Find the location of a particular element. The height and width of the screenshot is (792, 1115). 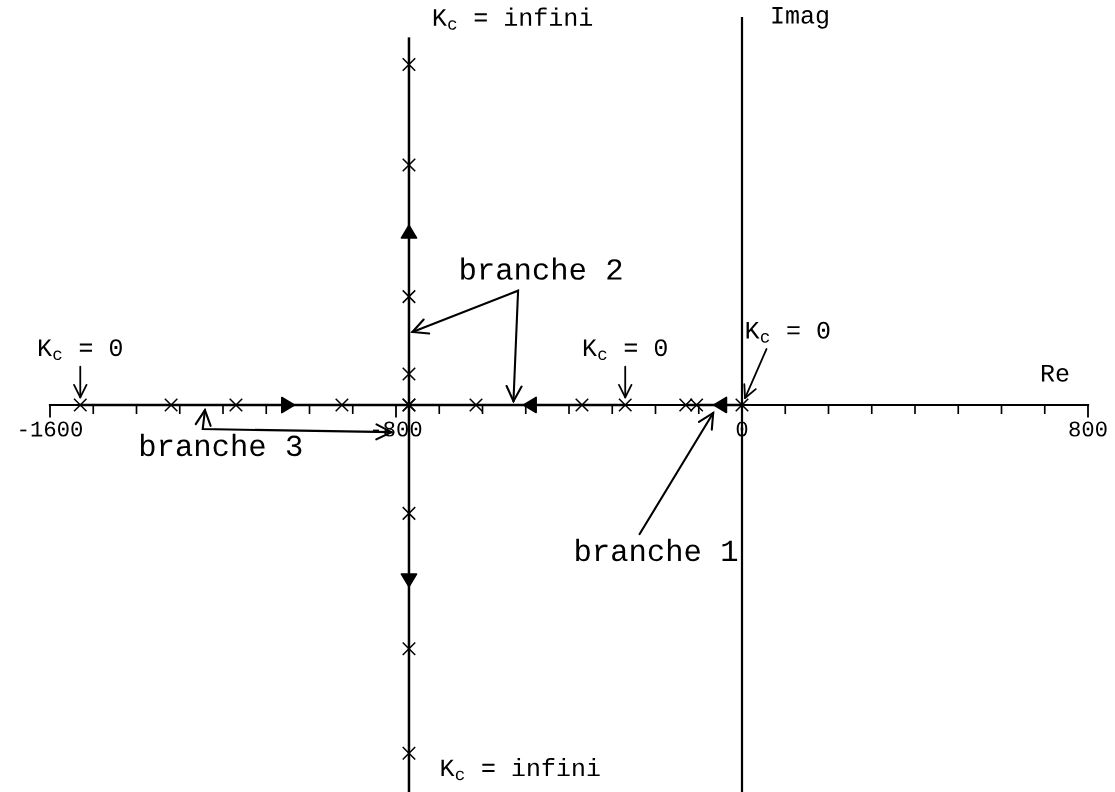

series-label: branche 2 is located at coordinates (541, 268).